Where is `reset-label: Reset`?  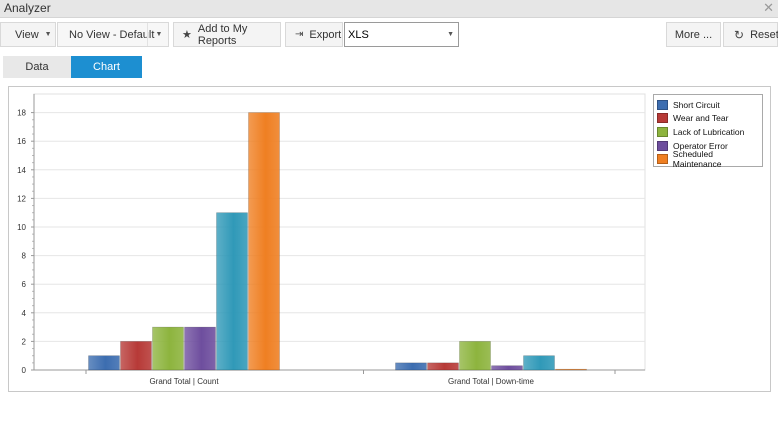 reset-label: Reset is located at coordinates (764, 34).